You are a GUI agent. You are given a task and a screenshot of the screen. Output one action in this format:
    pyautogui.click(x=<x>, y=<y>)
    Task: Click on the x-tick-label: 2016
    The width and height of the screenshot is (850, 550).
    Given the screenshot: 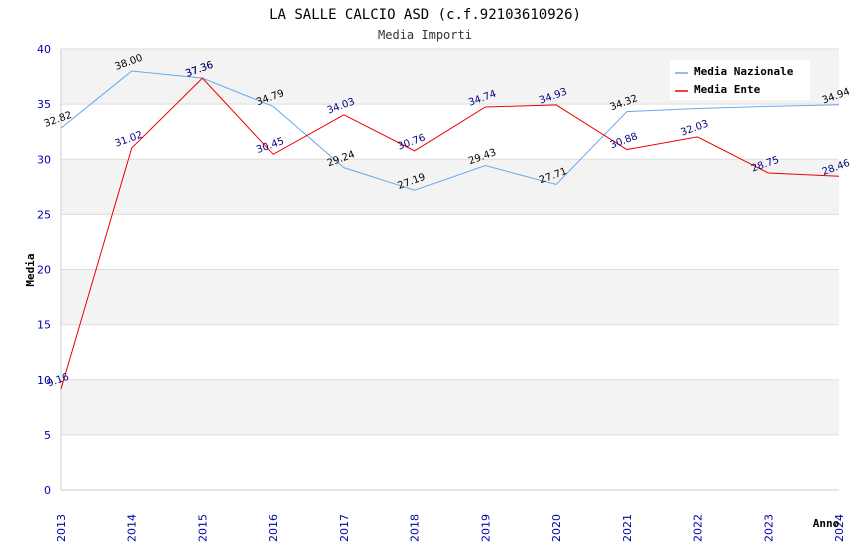 What is the action you would take?
    pyautogui.click(x=273, y=528)
    